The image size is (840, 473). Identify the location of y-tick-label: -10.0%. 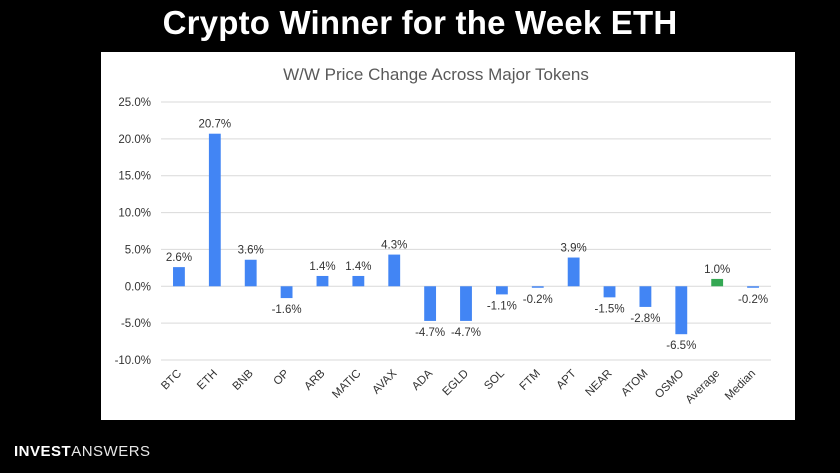
(133, 361).